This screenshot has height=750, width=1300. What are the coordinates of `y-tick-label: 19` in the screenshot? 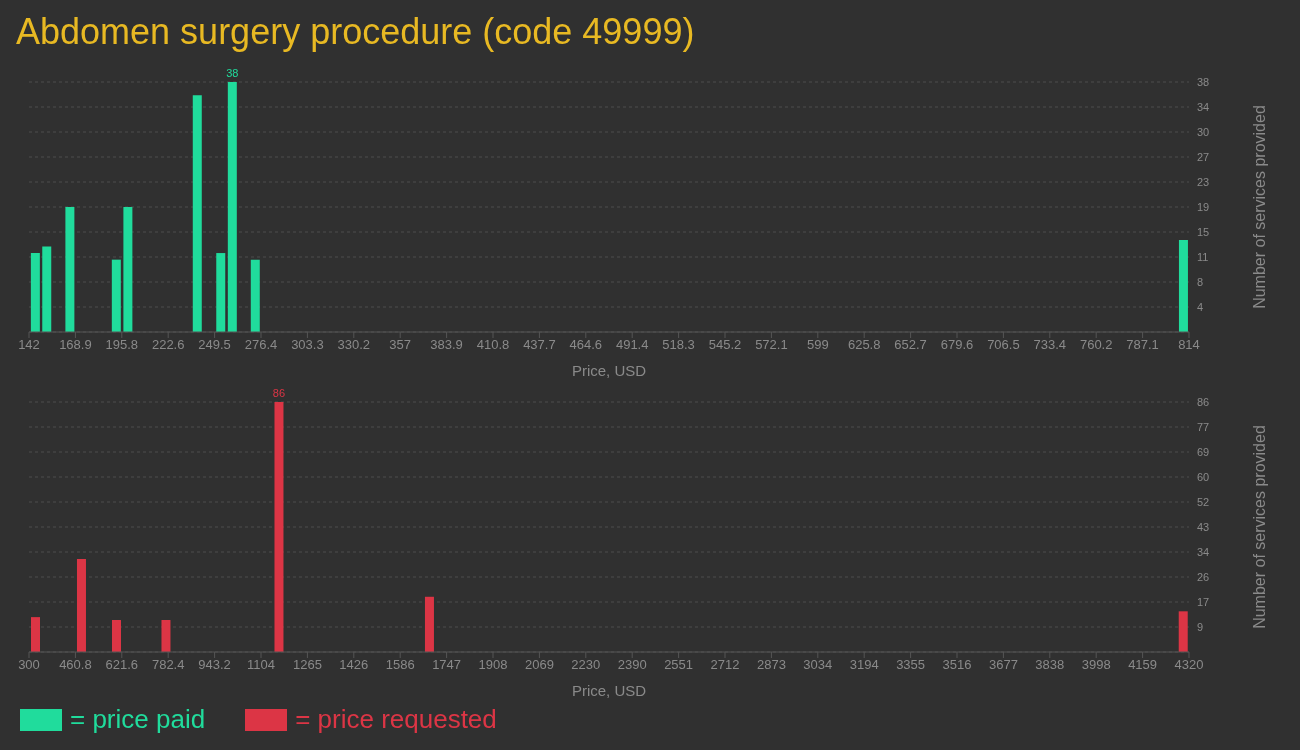 It's located at (1203, 206).